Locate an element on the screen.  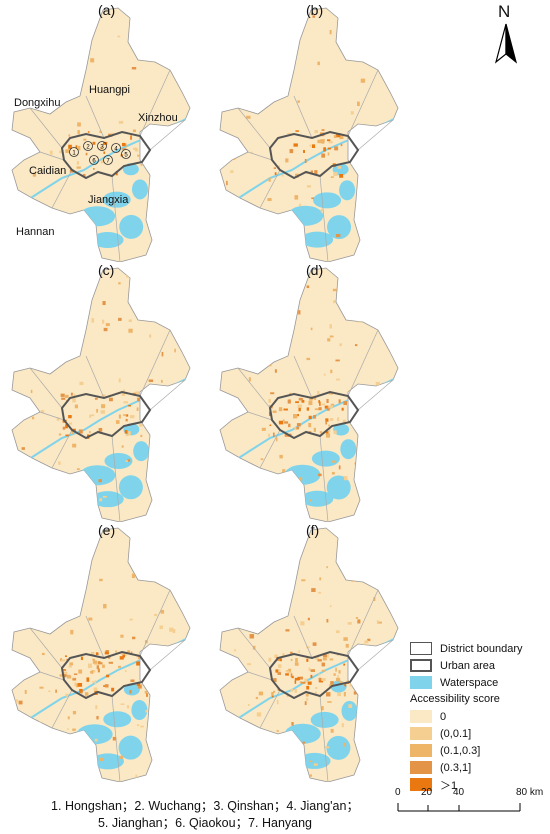
score-class-label: (0.3,1] is located at coordinates (456, 767).